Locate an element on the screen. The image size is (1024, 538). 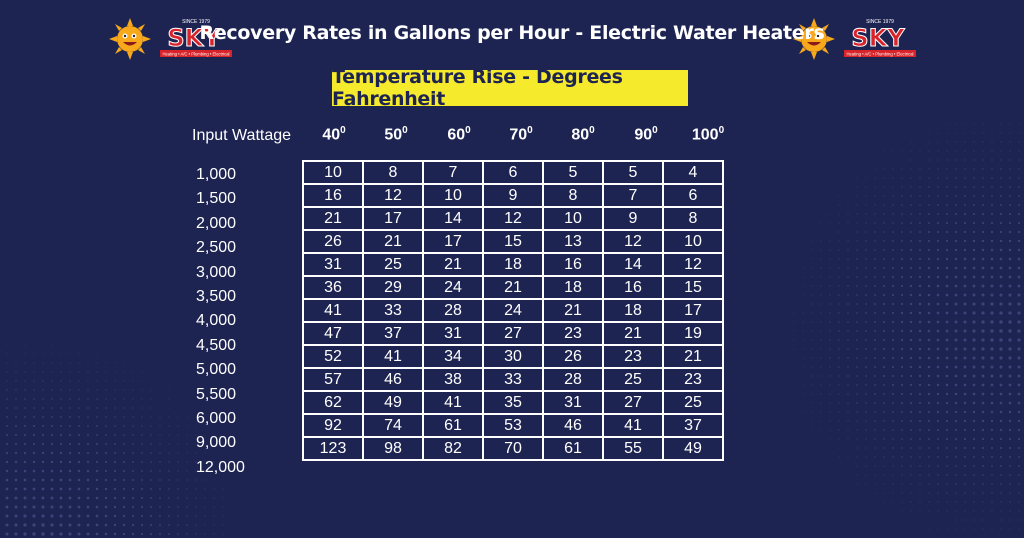
table-row: 26 21 17 15 13 12 10 is located at coordinates (513, 241).